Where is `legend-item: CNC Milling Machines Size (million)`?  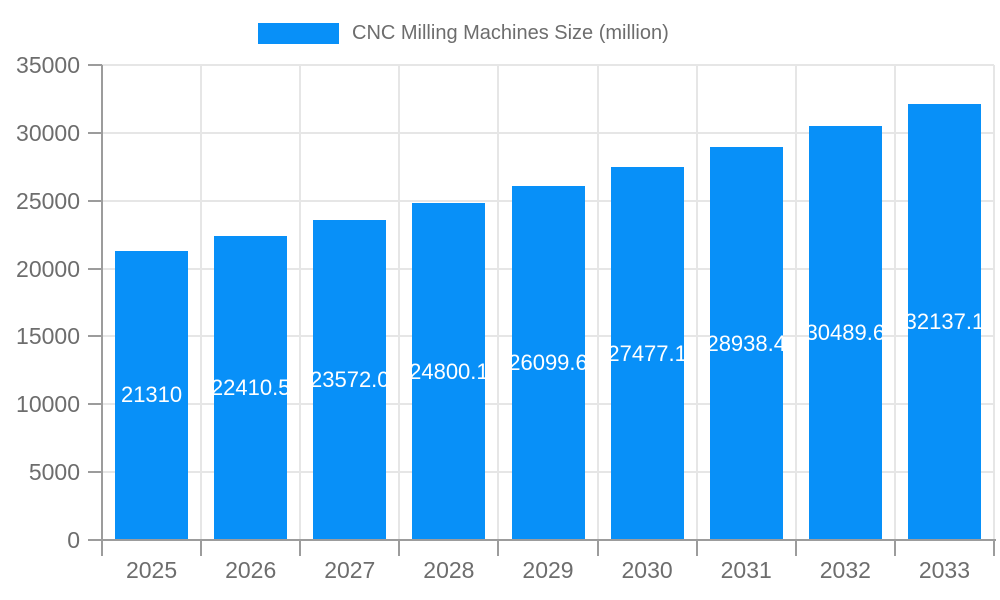
legend-item: CNC Milling Machines Size (million) is located at coordinates (463, 33).